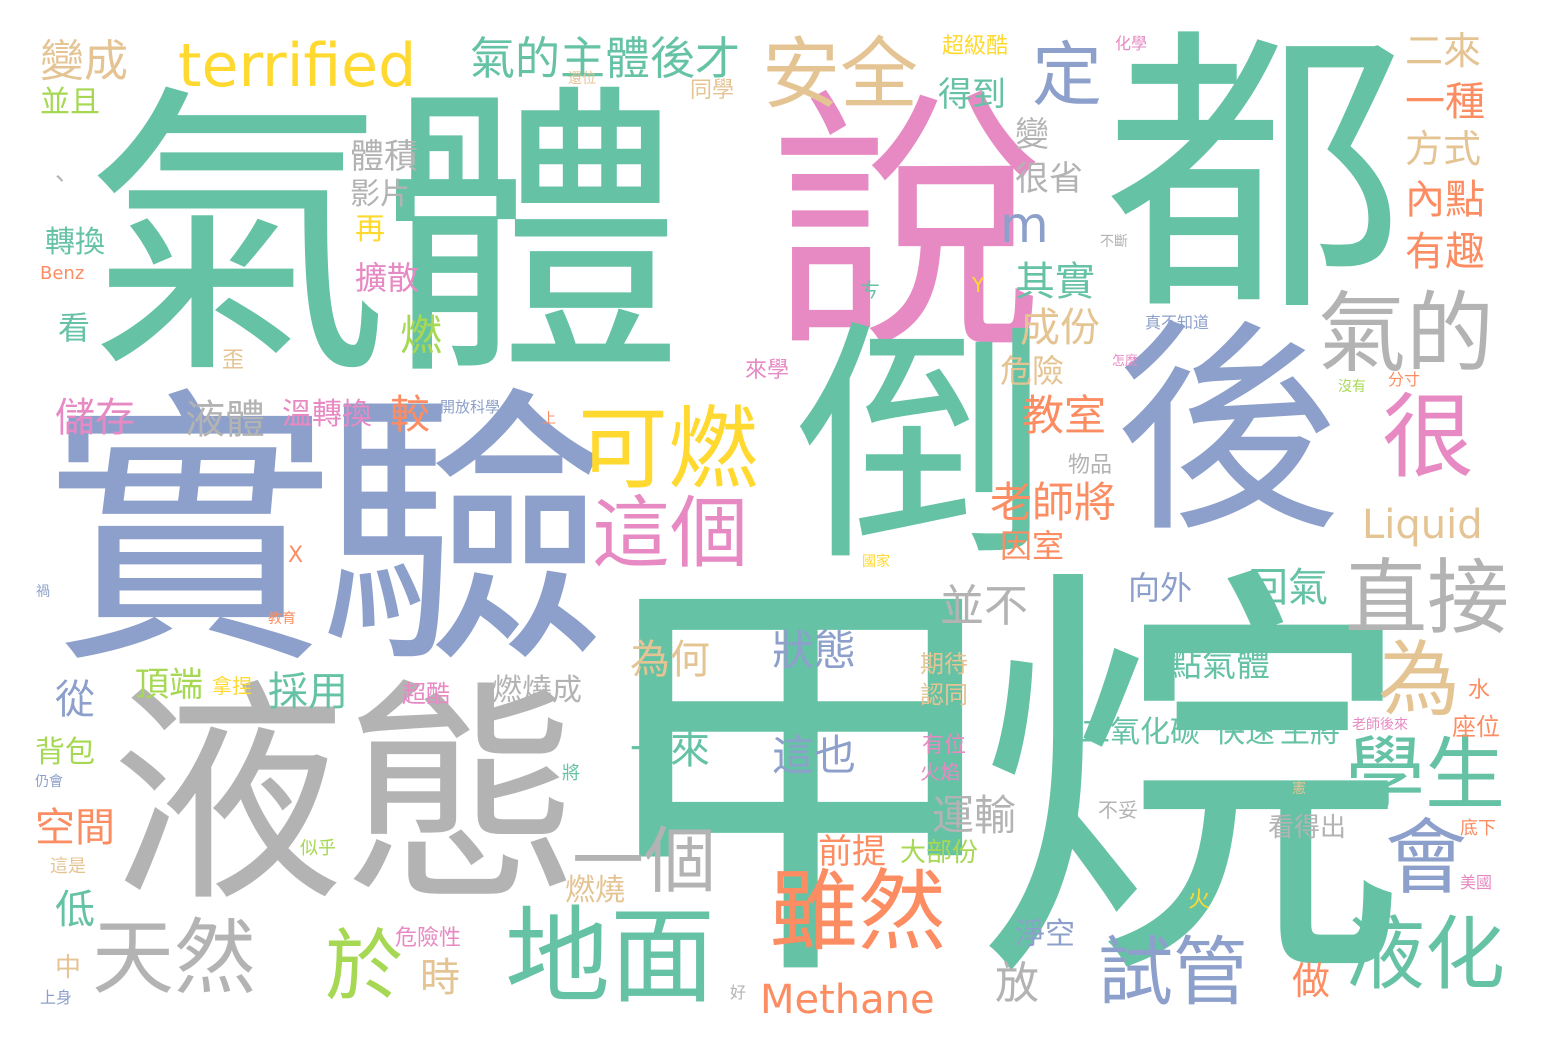 The width and height of the screenshot is (1548, 1052). What do you see at coordinates (1443, 149) in the screenshot?
I see `word: 方式` at bounding box center [1443, 149].